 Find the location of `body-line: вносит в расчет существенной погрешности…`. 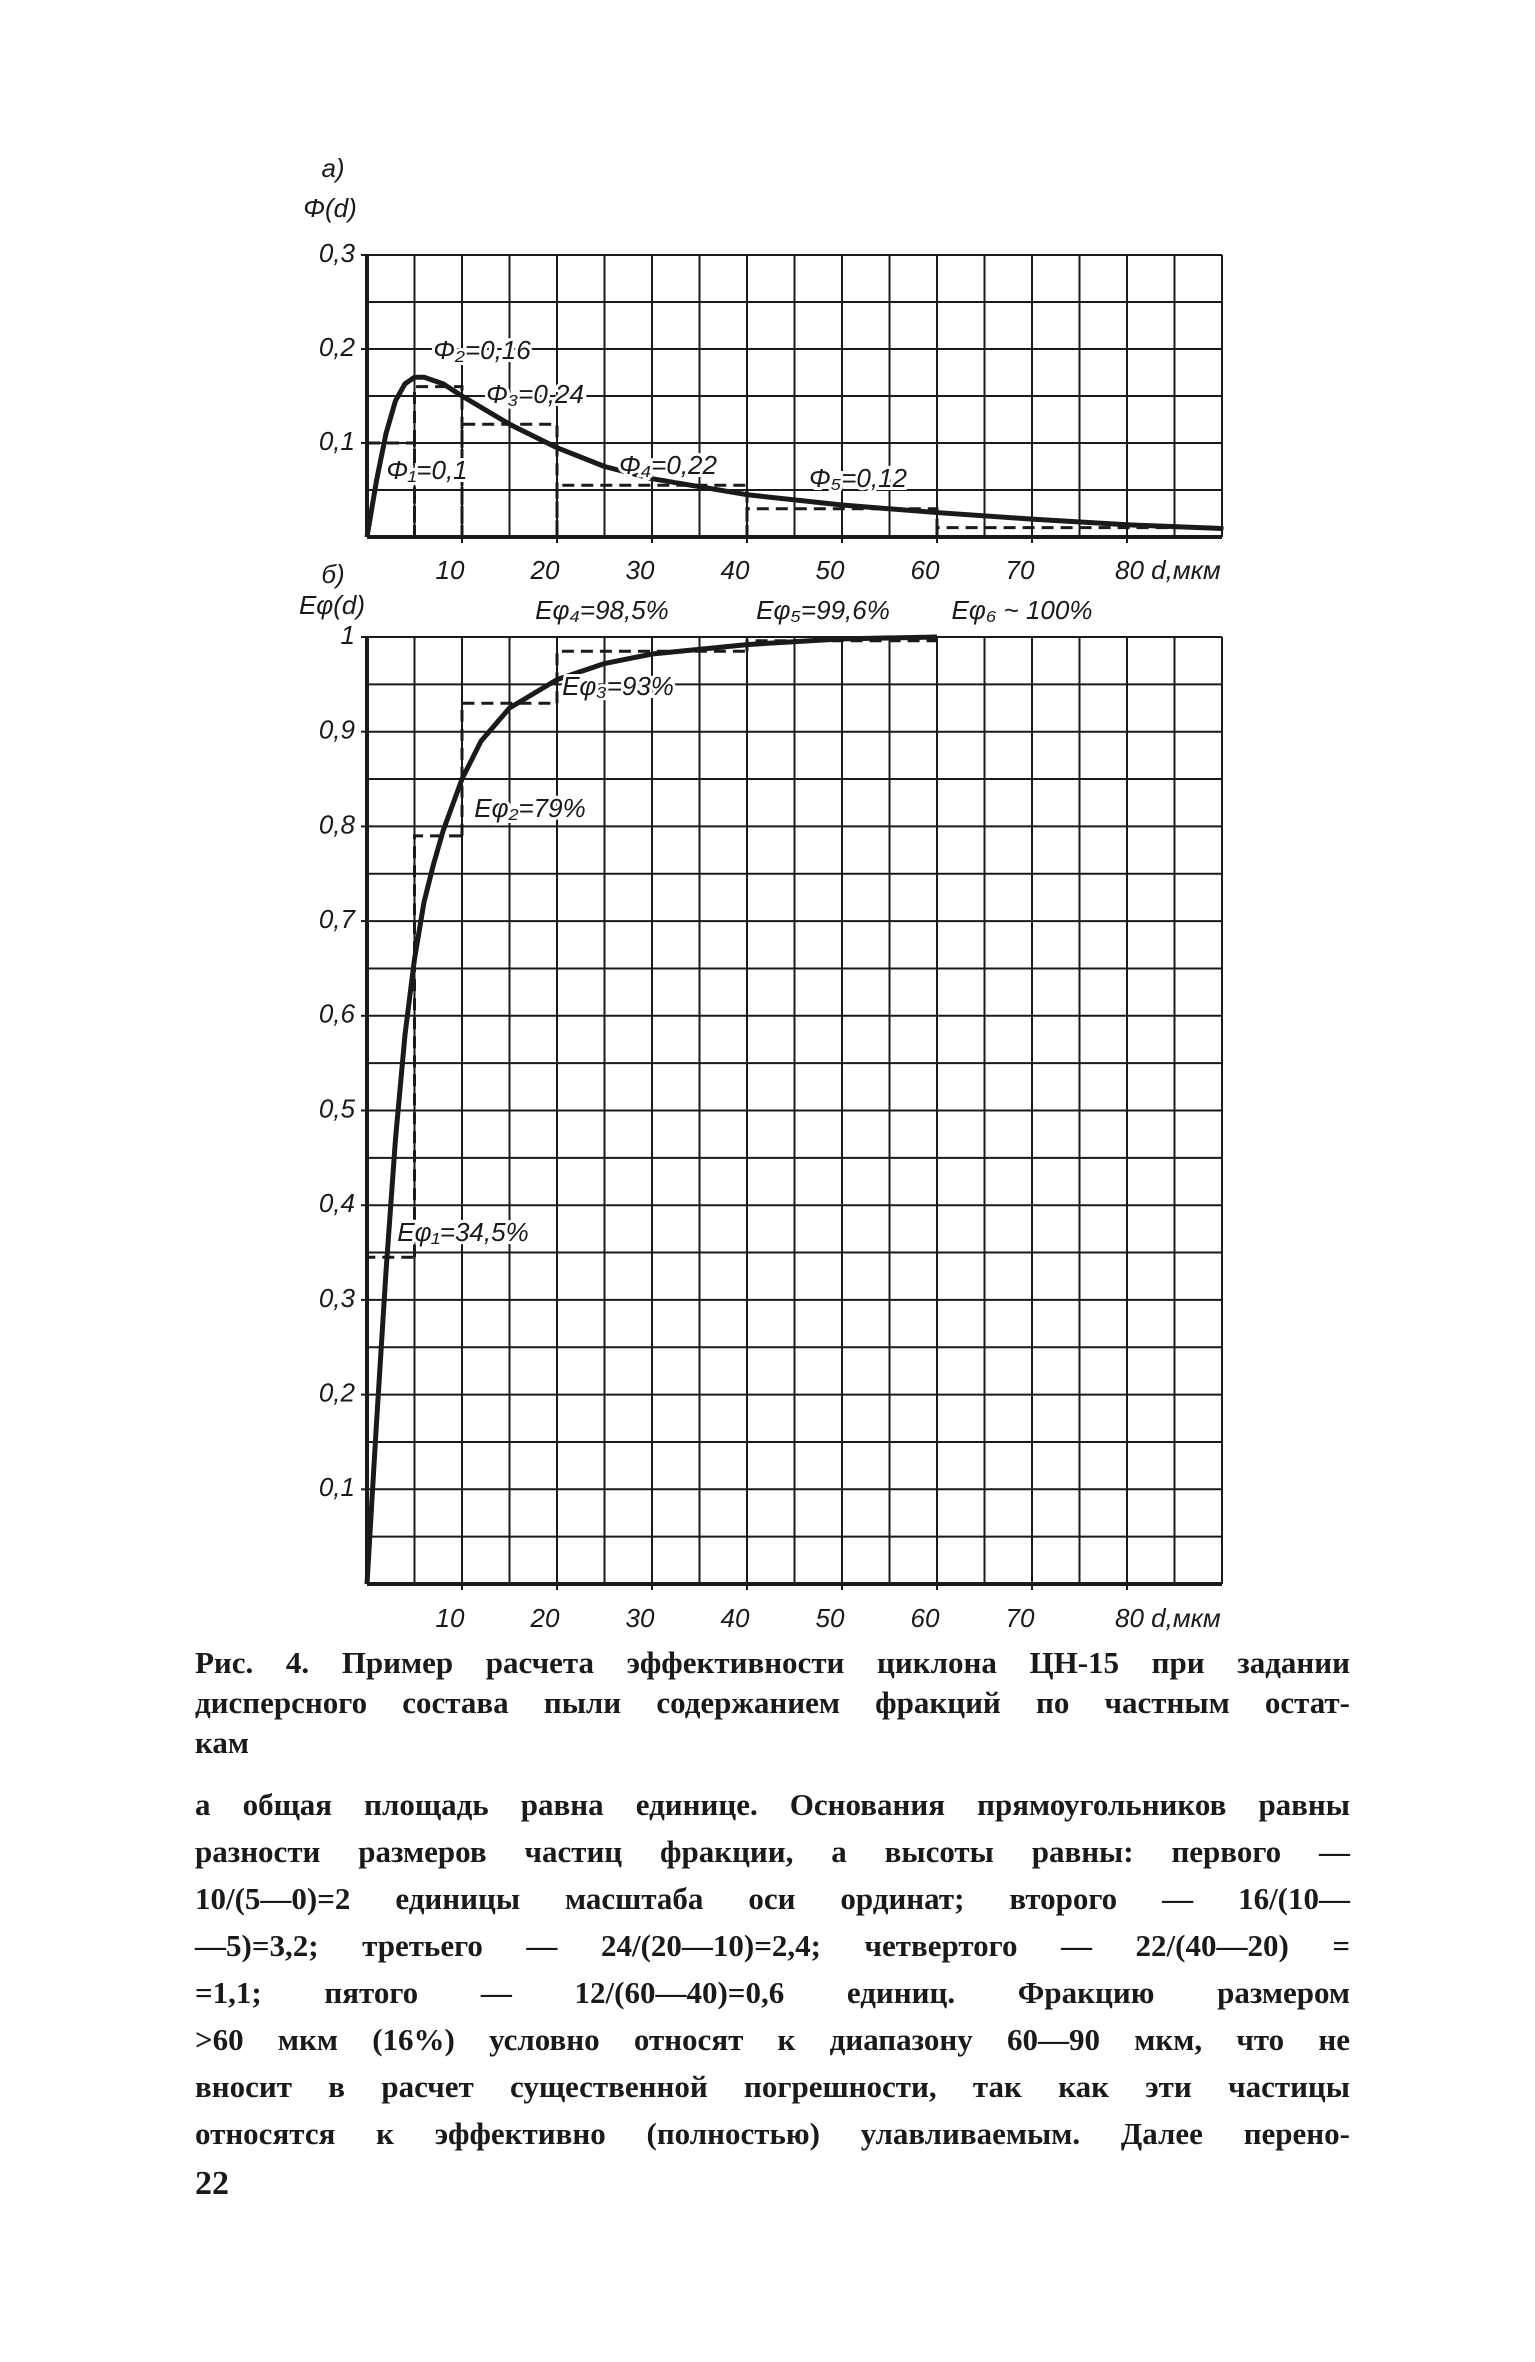

body-line: вносит в расчет существенной погрешности… is located at coordinates (772, 2086).